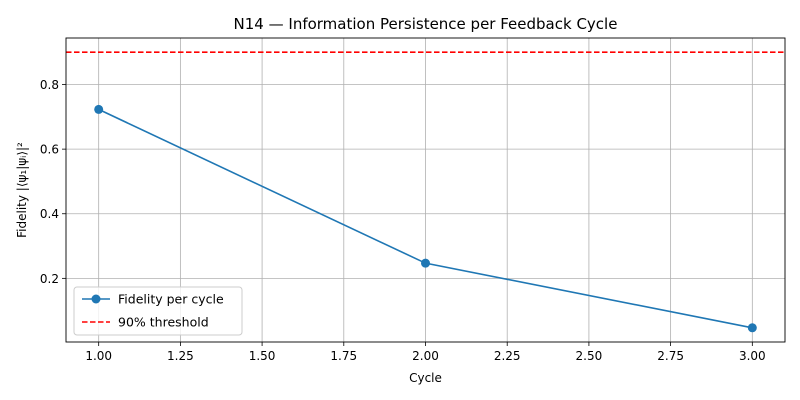 The width and height of the screenshot is (800, 400). Describe the element at coordinates (343, 356) in the screenshot. I see `x-tick-label: 1.75` at that location.